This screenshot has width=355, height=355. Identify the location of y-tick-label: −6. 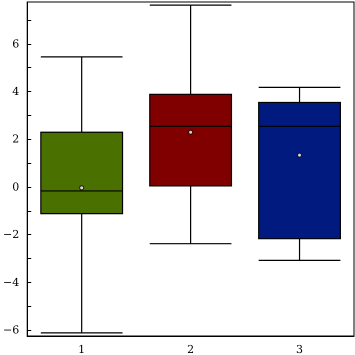
(11, 330).